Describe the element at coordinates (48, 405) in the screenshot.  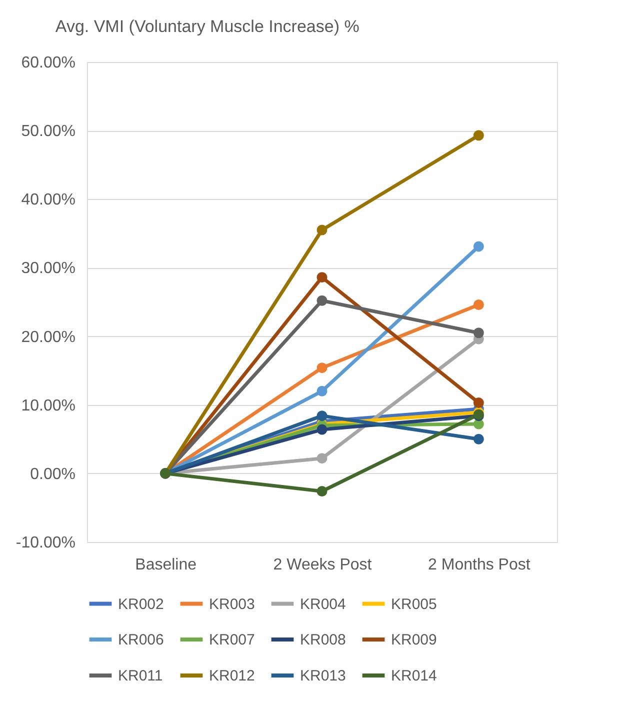
I see `y-tick-label: 10.00%` at that location.